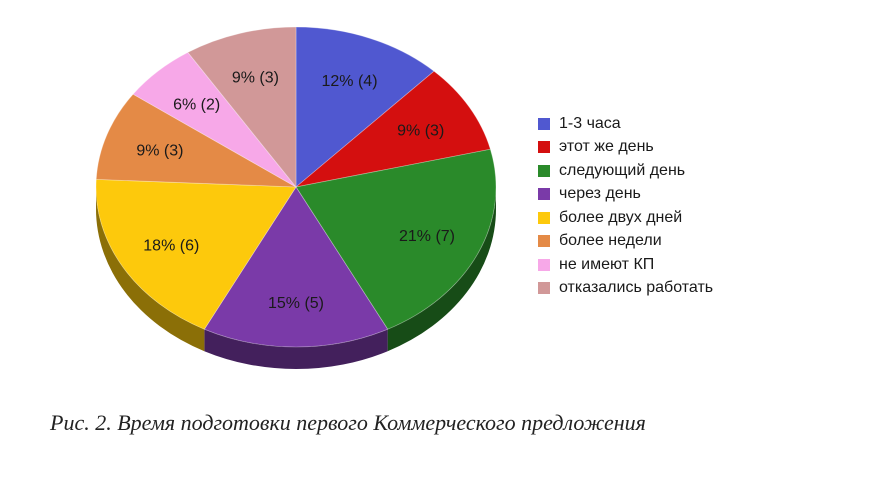  I want to click on legend-item: следующий день, so click(625, 171).